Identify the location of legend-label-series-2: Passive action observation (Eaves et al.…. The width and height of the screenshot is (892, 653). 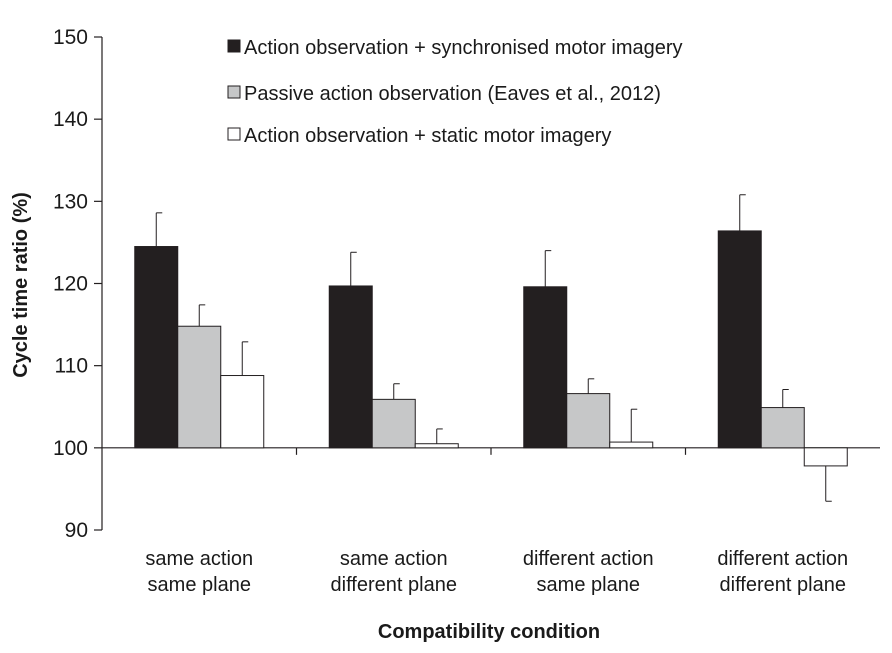
(452, 94).